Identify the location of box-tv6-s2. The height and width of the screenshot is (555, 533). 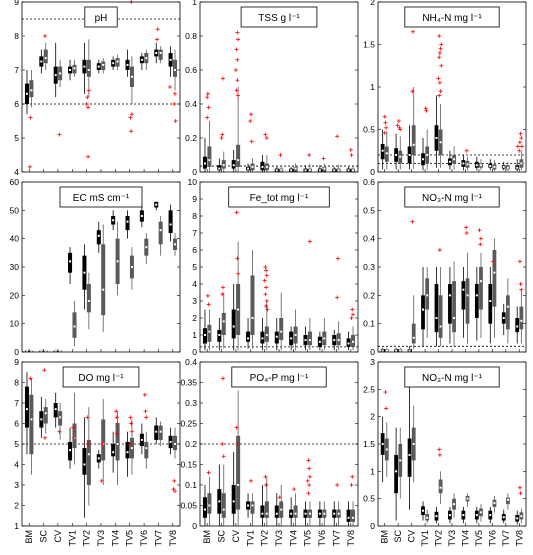
(324, 334).